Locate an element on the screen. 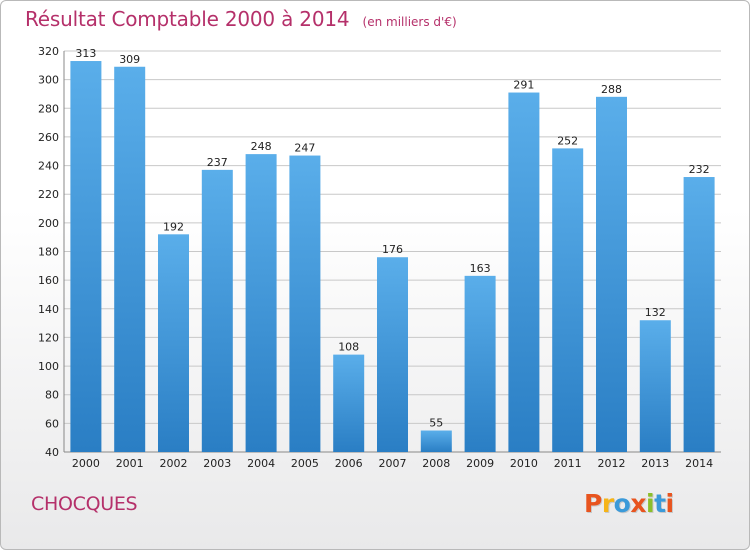 The image size is (750, 550). x-tick-label: 2006 is located at coordinates (349, 463).